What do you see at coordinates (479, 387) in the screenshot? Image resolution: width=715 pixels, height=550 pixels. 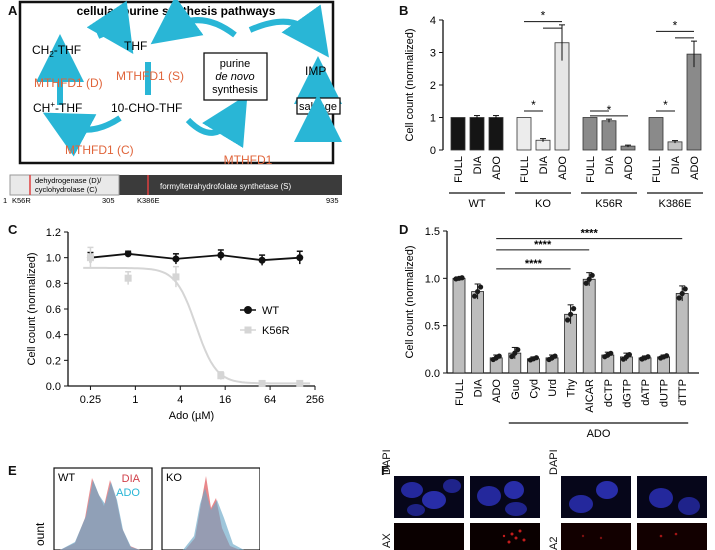 I see `d-category-label: DIA` at bounding box center [479, 387].